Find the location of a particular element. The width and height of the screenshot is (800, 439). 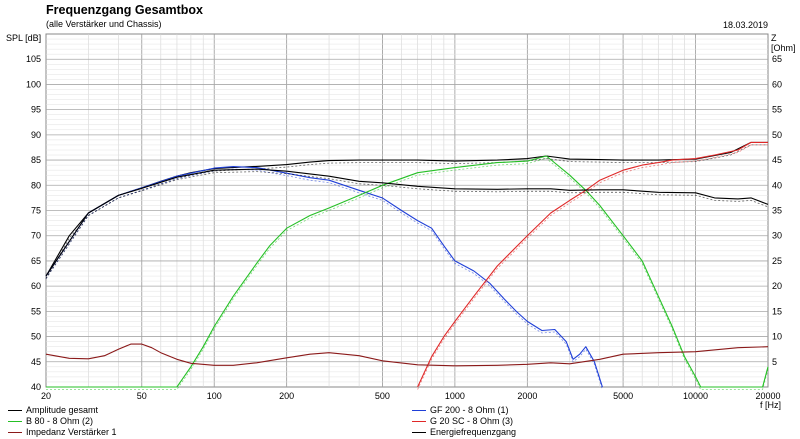

y-left-tick-label: 55 is located at coordinates (36, 311).